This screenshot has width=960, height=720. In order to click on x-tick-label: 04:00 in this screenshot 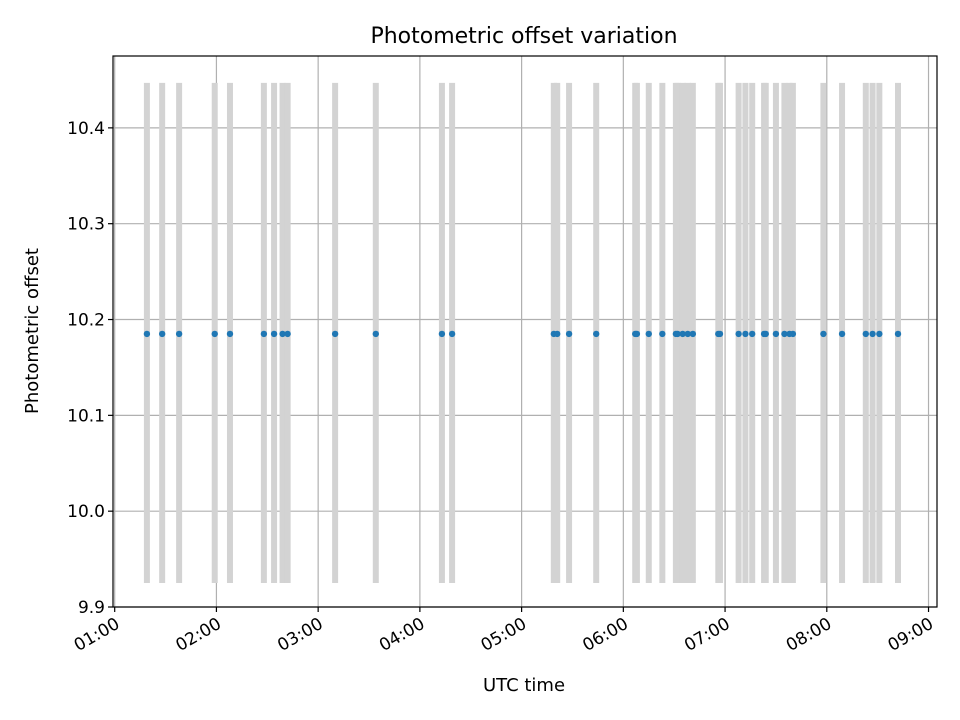, I will do `click(402, 635)`.